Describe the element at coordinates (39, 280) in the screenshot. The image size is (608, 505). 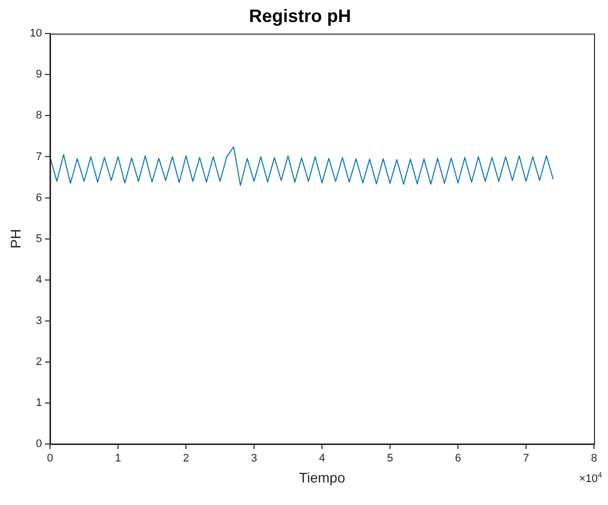
I see `y-tick-label: 4` at that location.